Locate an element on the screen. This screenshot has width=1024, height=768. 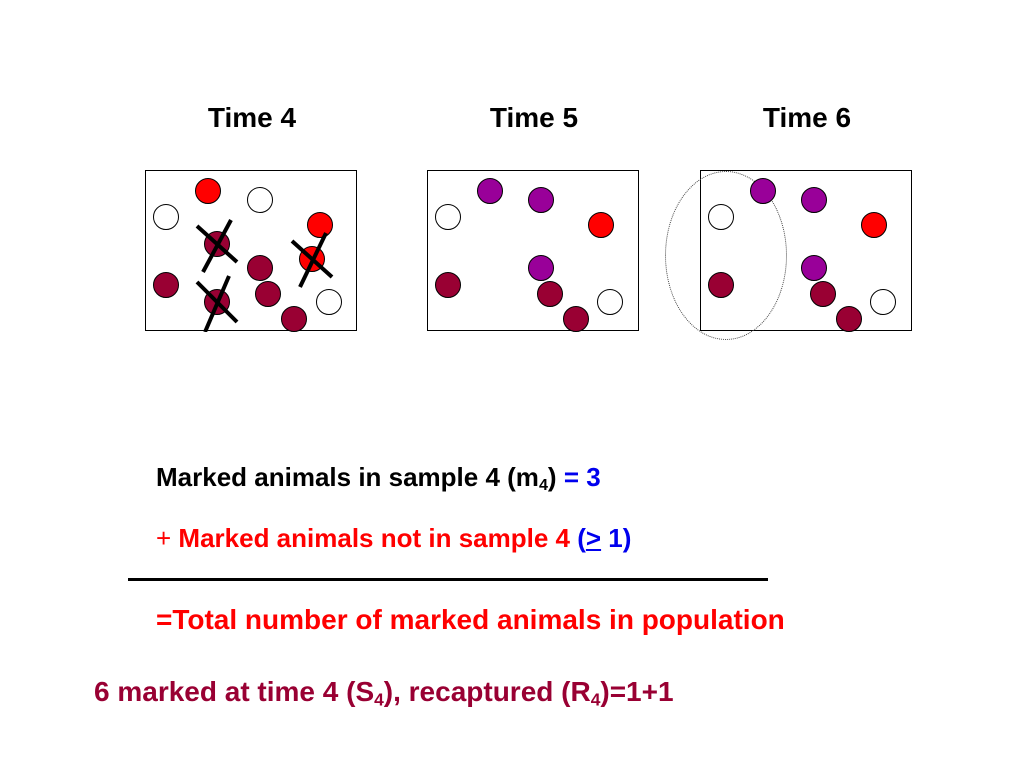
line4-part-c: )=1+1 is located at coordinates (637, 691).